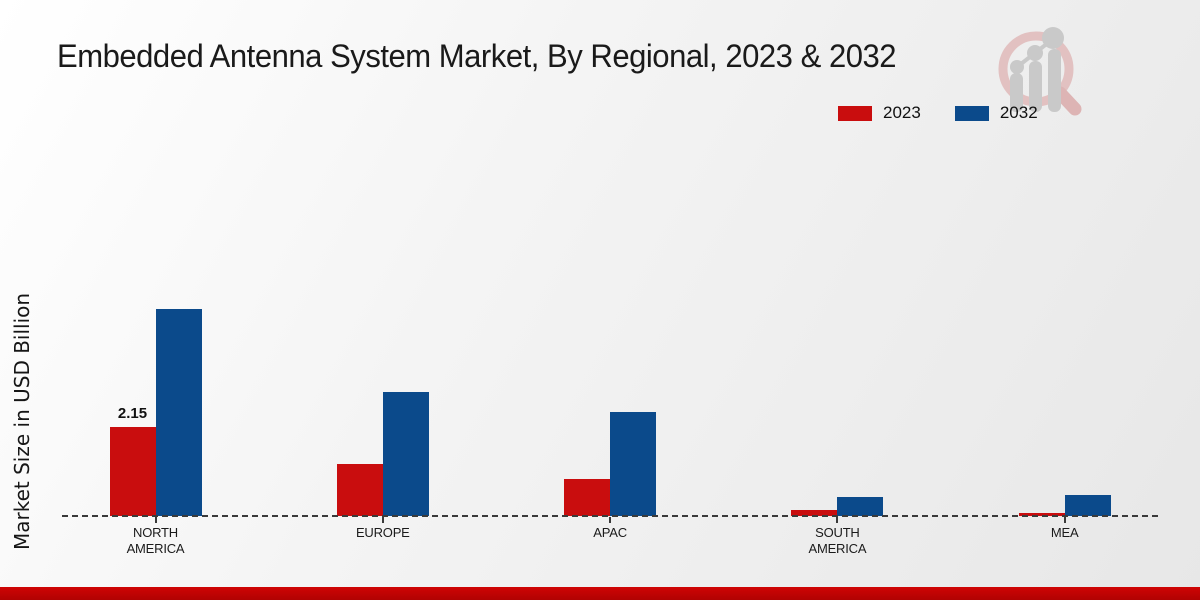  What do you see at coordinates (1018, 112) in the screenshot?
I see `legend-label: 2032` at bounding box center [1018, 112].